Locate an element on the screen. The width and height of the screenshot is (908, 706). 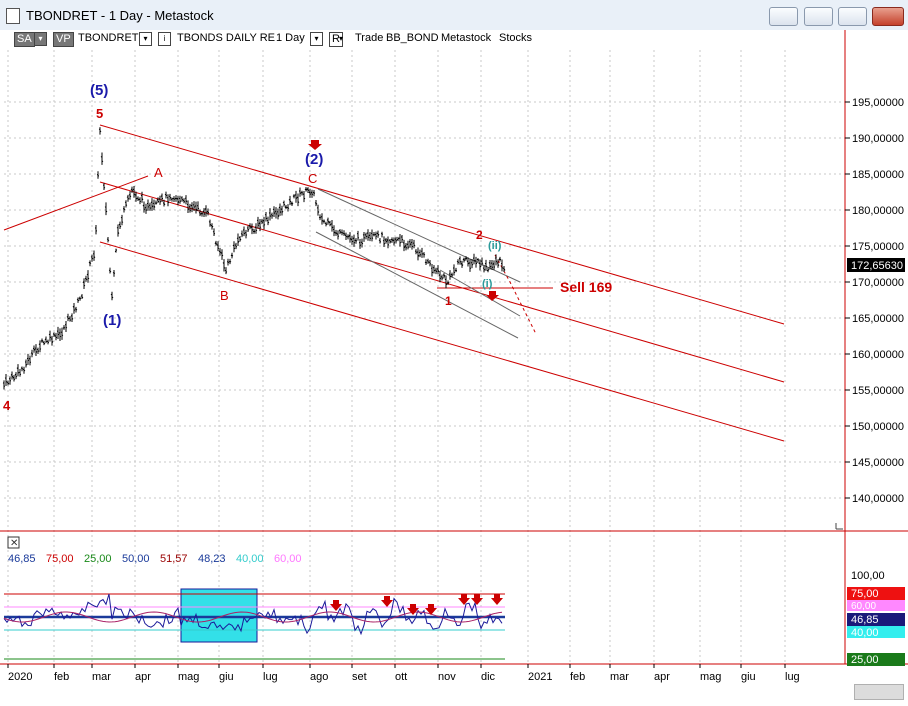
time-tick-label: mag is located at coordinates (188, 677).